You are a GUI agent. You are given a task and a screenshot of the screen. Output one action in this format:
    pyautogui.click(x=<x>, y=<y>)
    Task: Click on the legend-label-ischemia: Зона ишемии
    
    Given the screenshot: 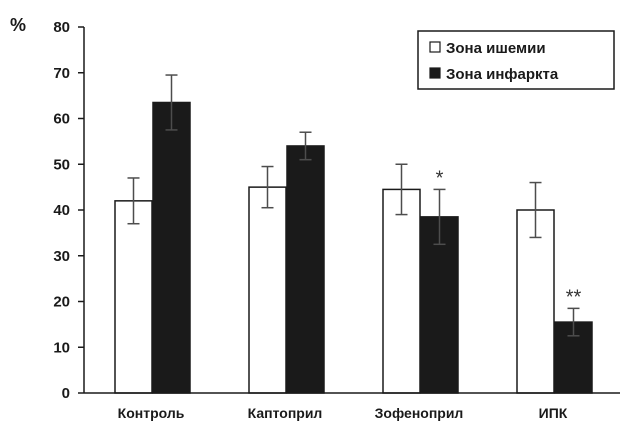 What is the action you would take?
    pyautogui.click(x=496, y=48)
    